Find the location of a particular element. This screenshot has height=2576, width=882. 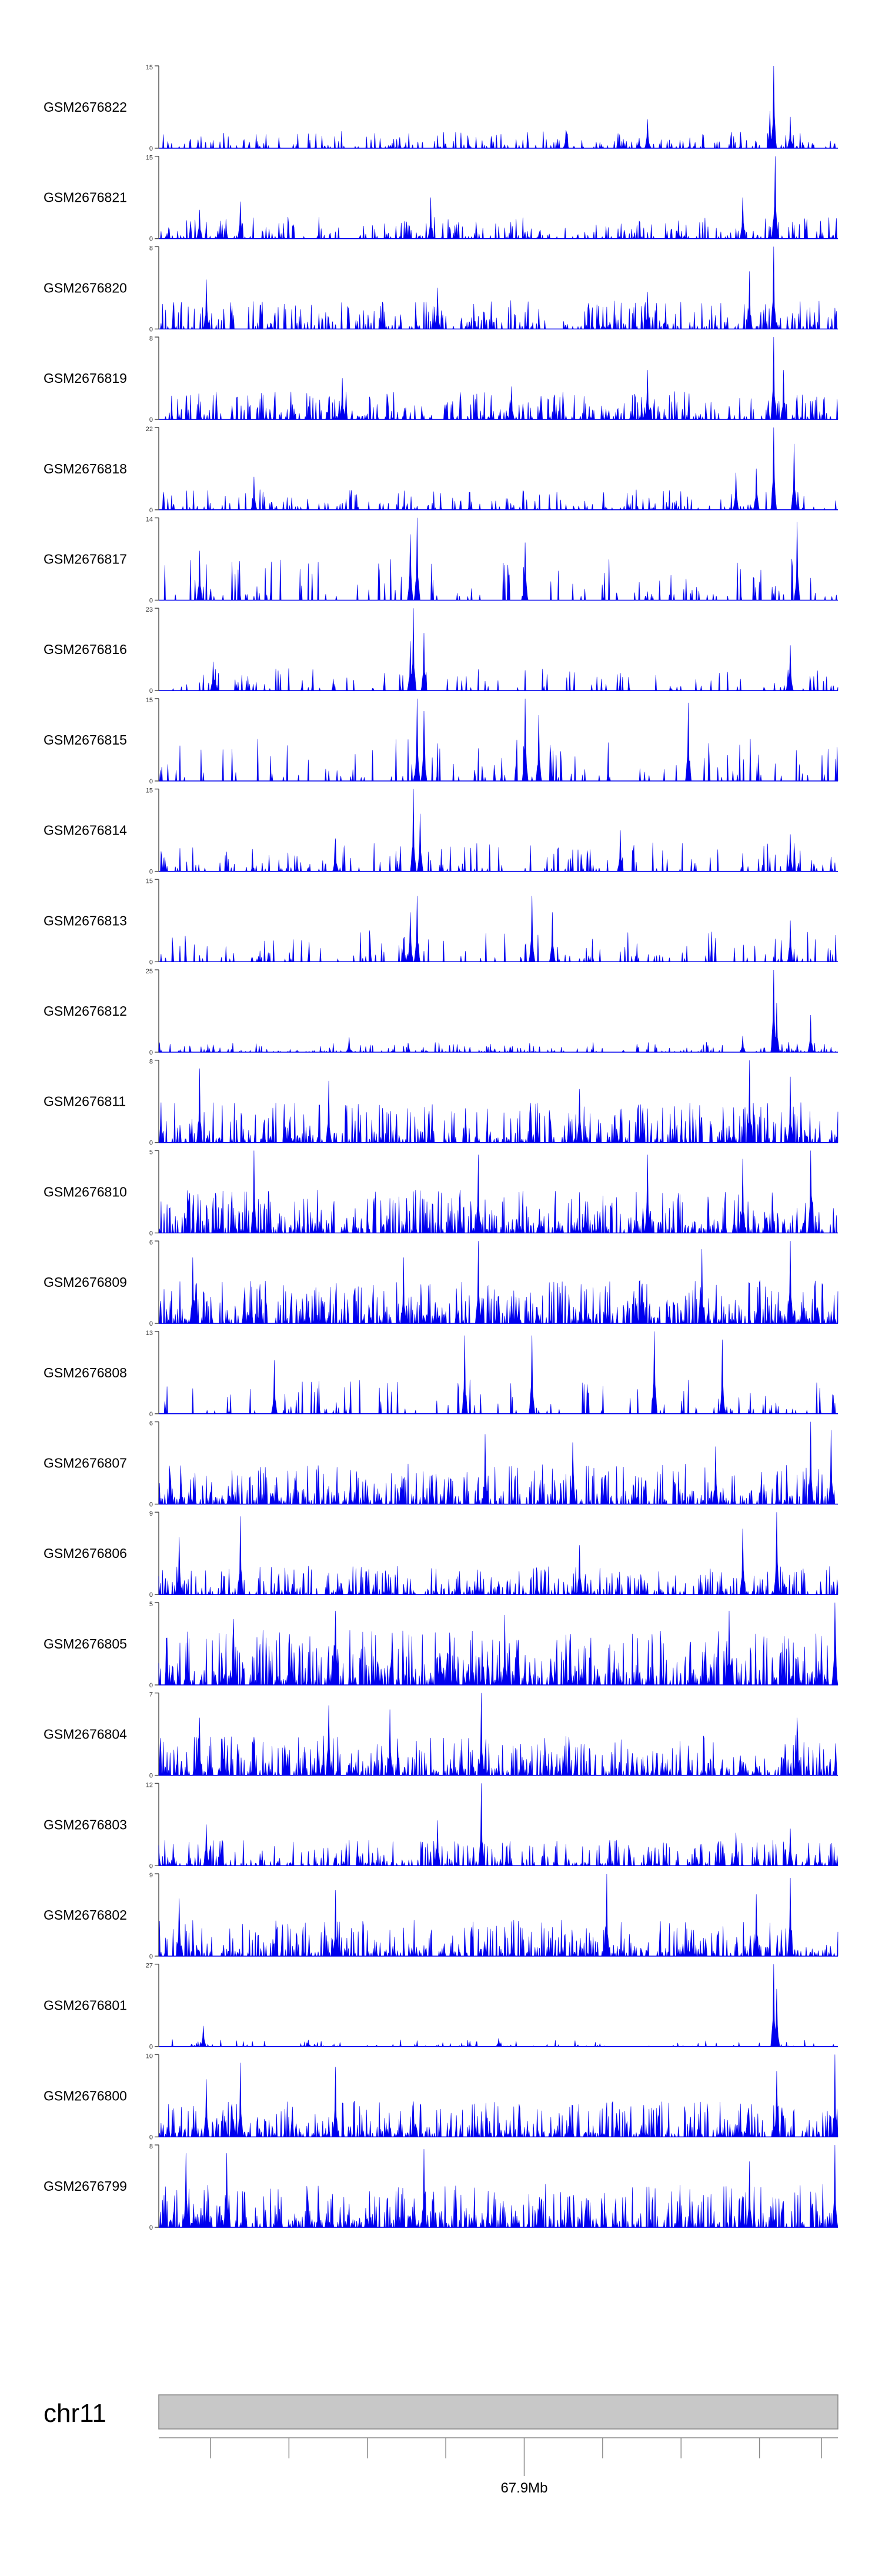

track-GSM2676810: GSM2676810 5 0 is located at coordinates (441, 1193).